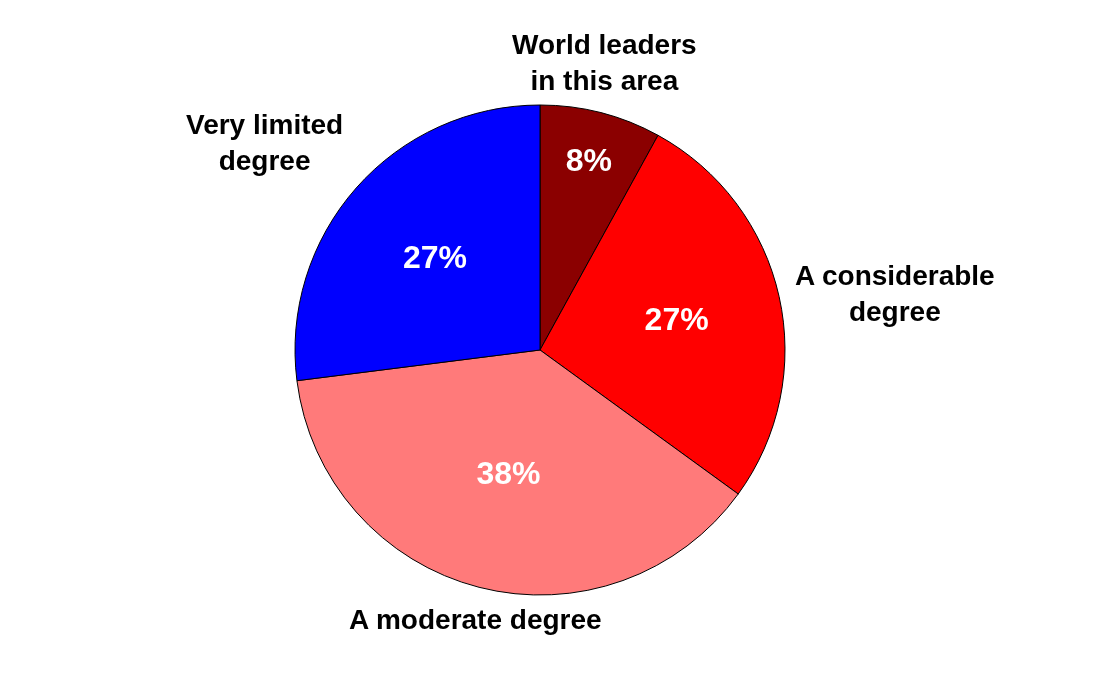 The image size is (1112, 676). I want to click on data-label: 38%, so click(508, 472).